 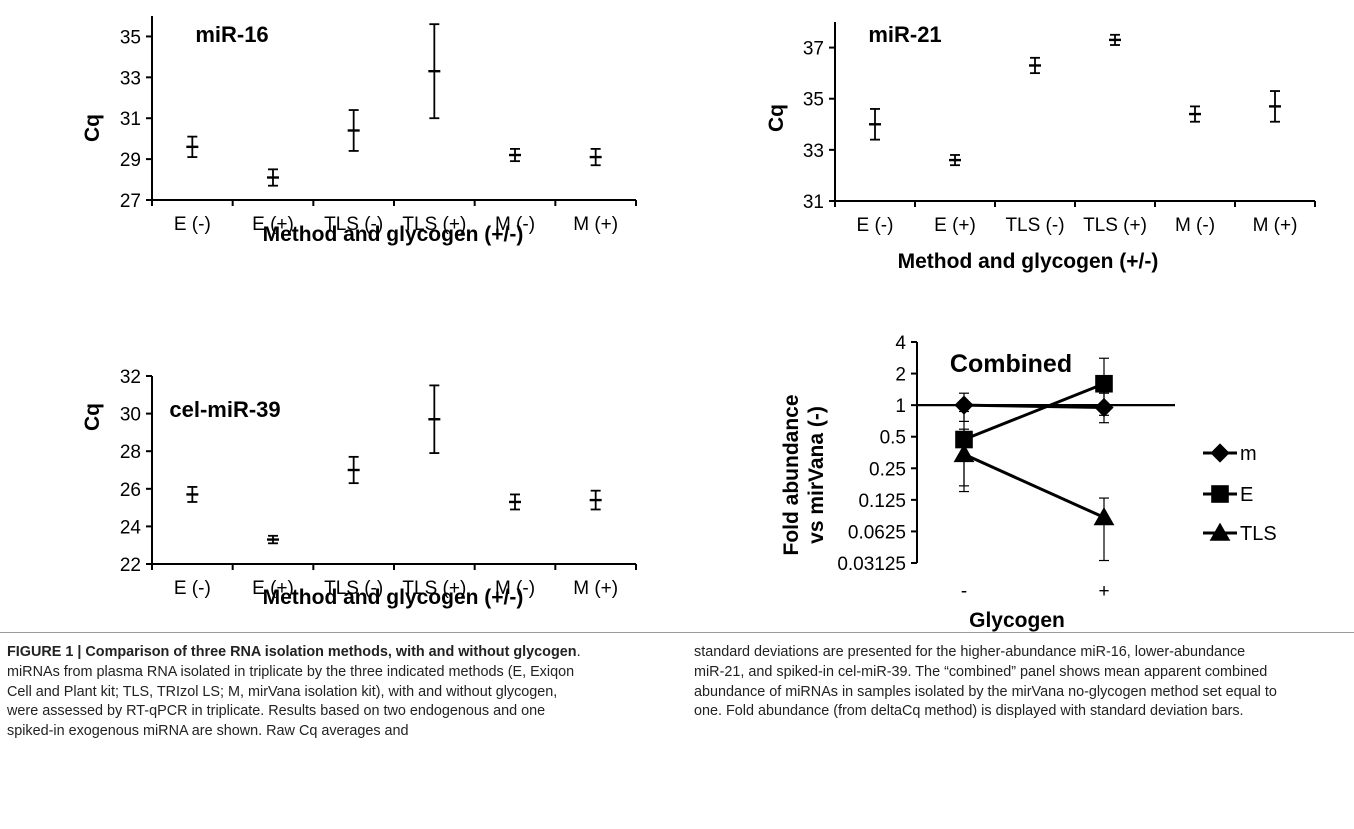 I want to click on series-line-e, so click(x=1034, y=411).